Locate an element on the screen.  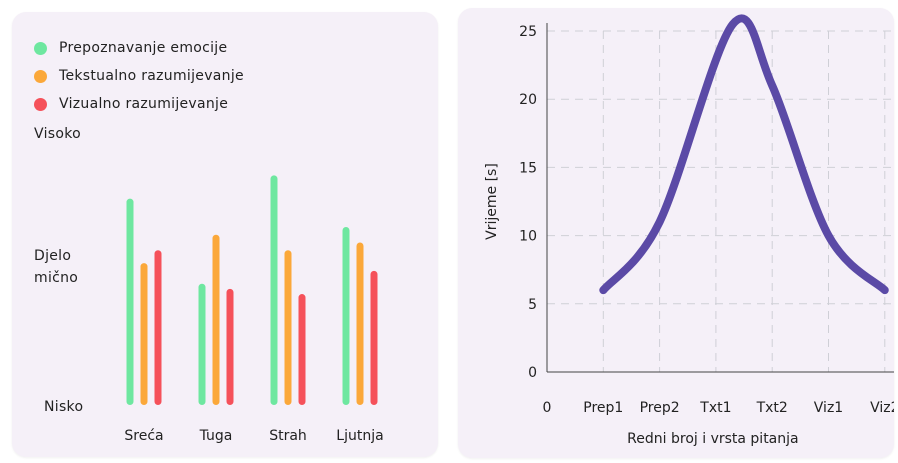
y-tick-label: 25 is located at coordinates (528, 32).